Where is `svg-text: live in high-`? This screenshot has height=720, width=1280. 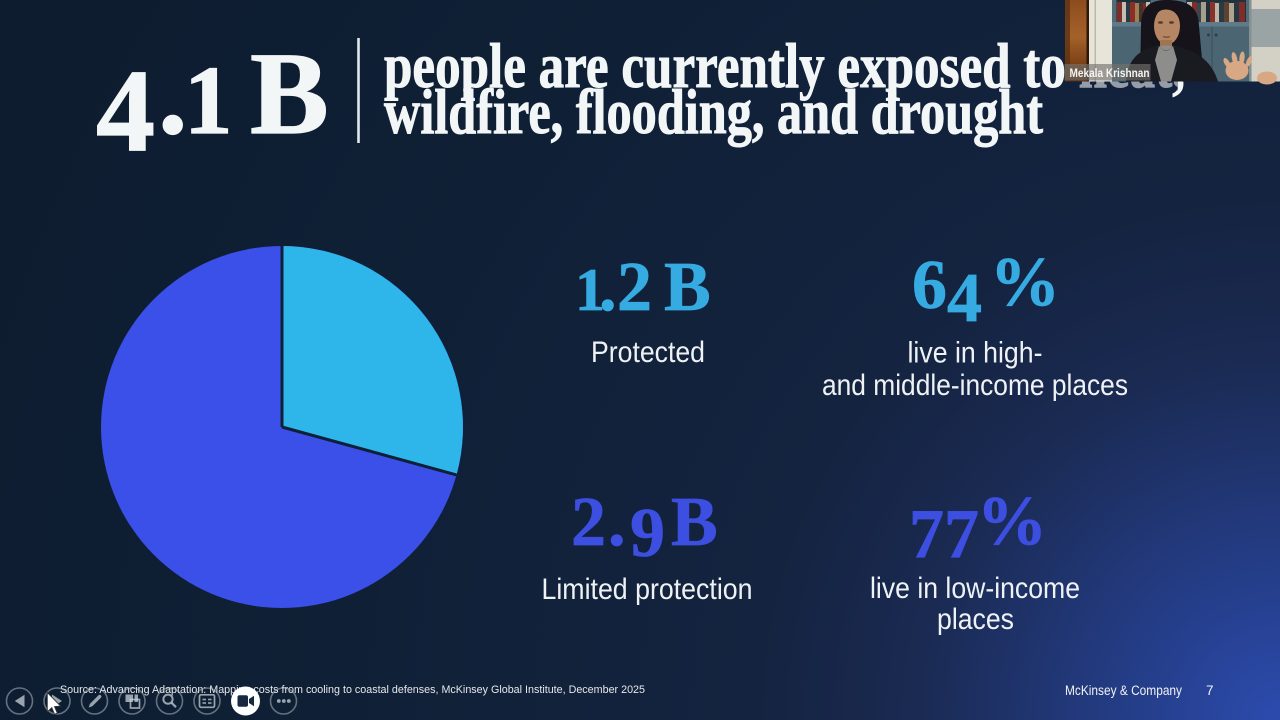 svg-text: live in high- is located at coordinates (975, 353).